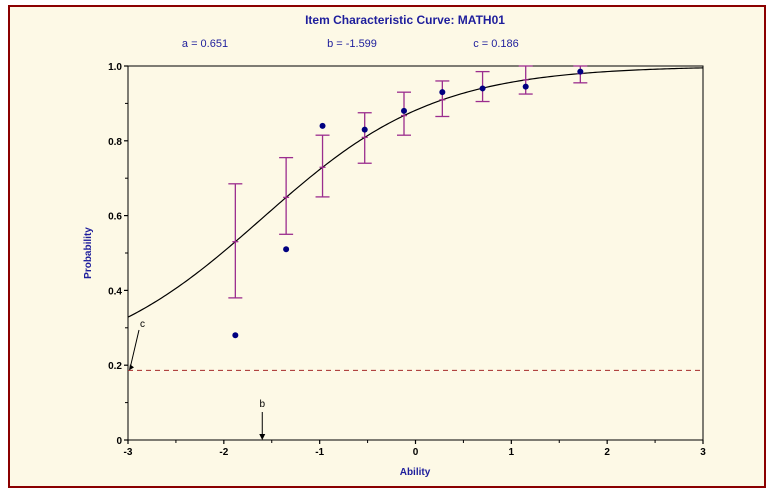  Describe the element at coordinates (319, 452) in the screenshot. I see `x-tick-label: -1` at that location.